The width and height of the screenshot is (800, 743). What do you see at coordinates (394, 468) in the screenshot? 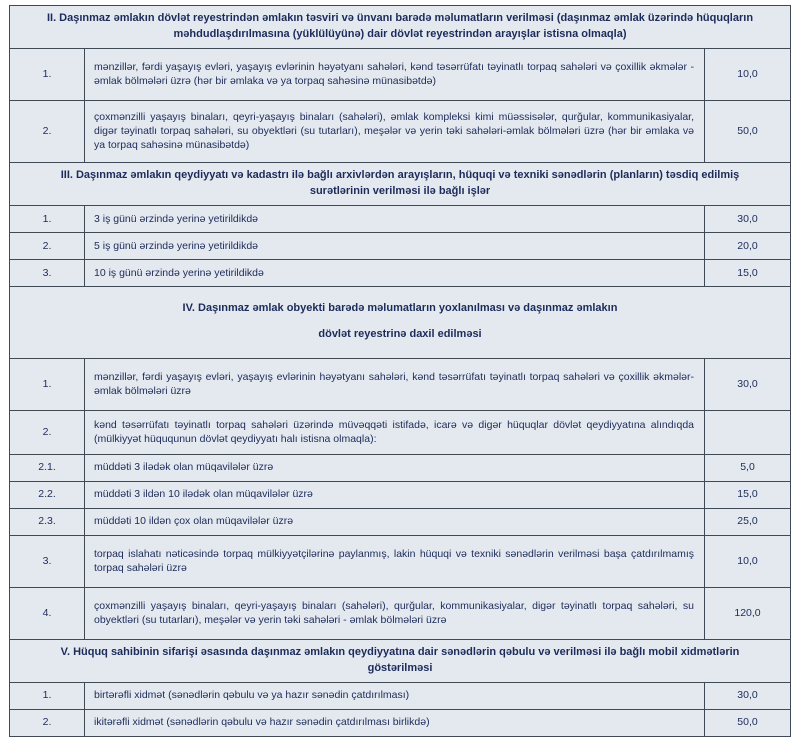
I see `row-description: müddəti 3 ilədək olan müqavilələr üzrə` at bounding box center [394, 468].